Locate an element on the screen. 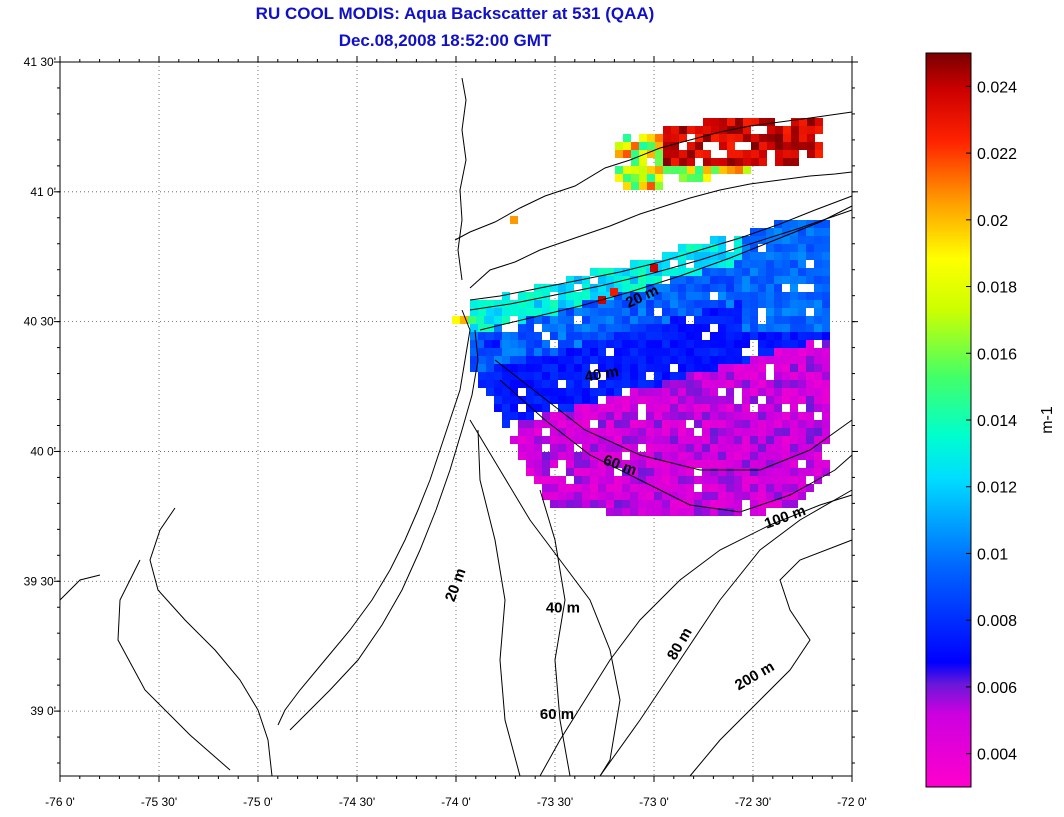 The height and width of the screenshot is (817, 1064). y-tick-label: 40 30' is located at coordinates (40, 322).